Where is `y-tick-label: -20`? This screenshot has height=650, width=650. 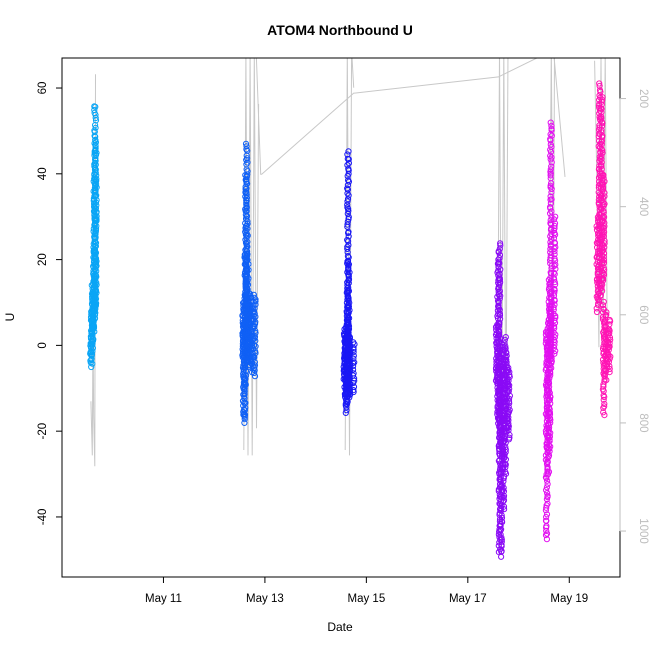
y-tick-label: -20 is located at coordinates (43, 431).